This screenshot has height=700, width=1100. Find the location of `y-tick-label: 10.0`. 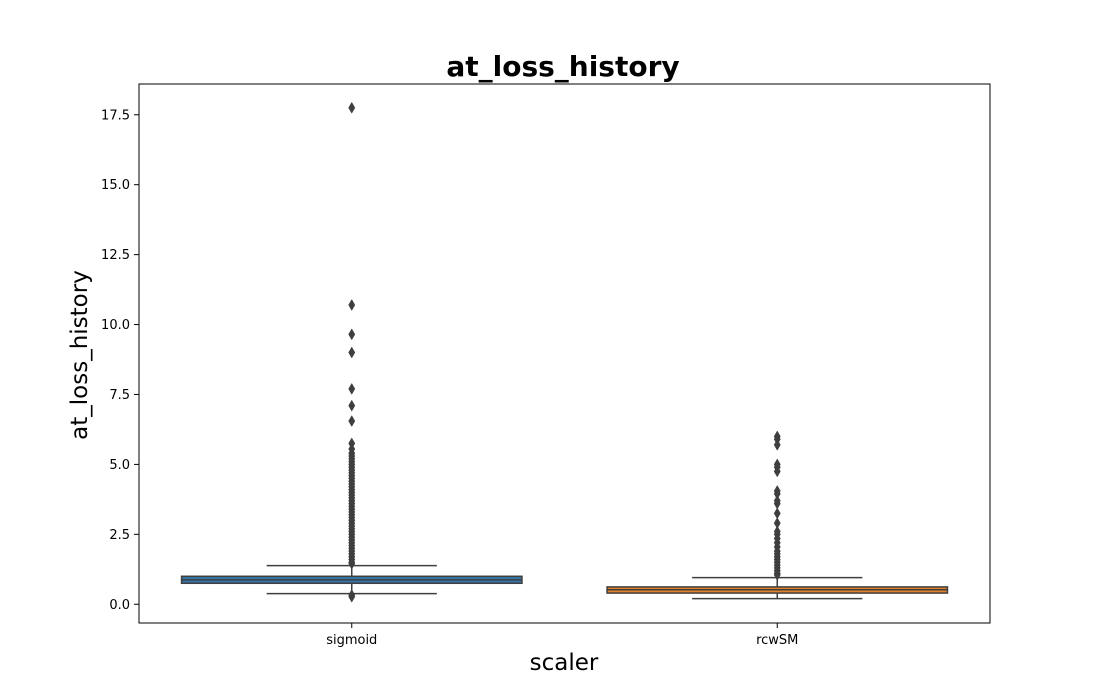

y-tick-label: 10.0 is located at coordinates (115, 325).